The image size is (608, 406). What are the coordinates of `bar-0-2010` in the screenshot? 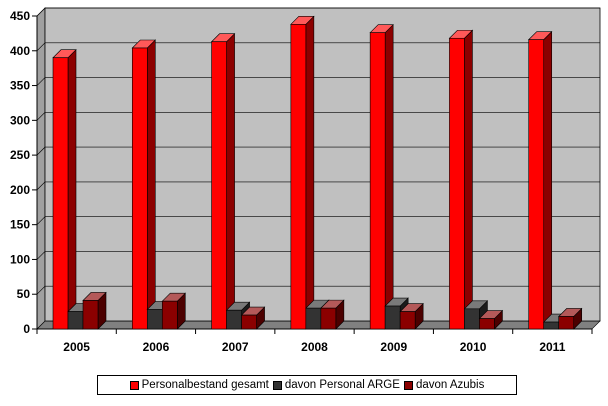 It's located at (461, 179).